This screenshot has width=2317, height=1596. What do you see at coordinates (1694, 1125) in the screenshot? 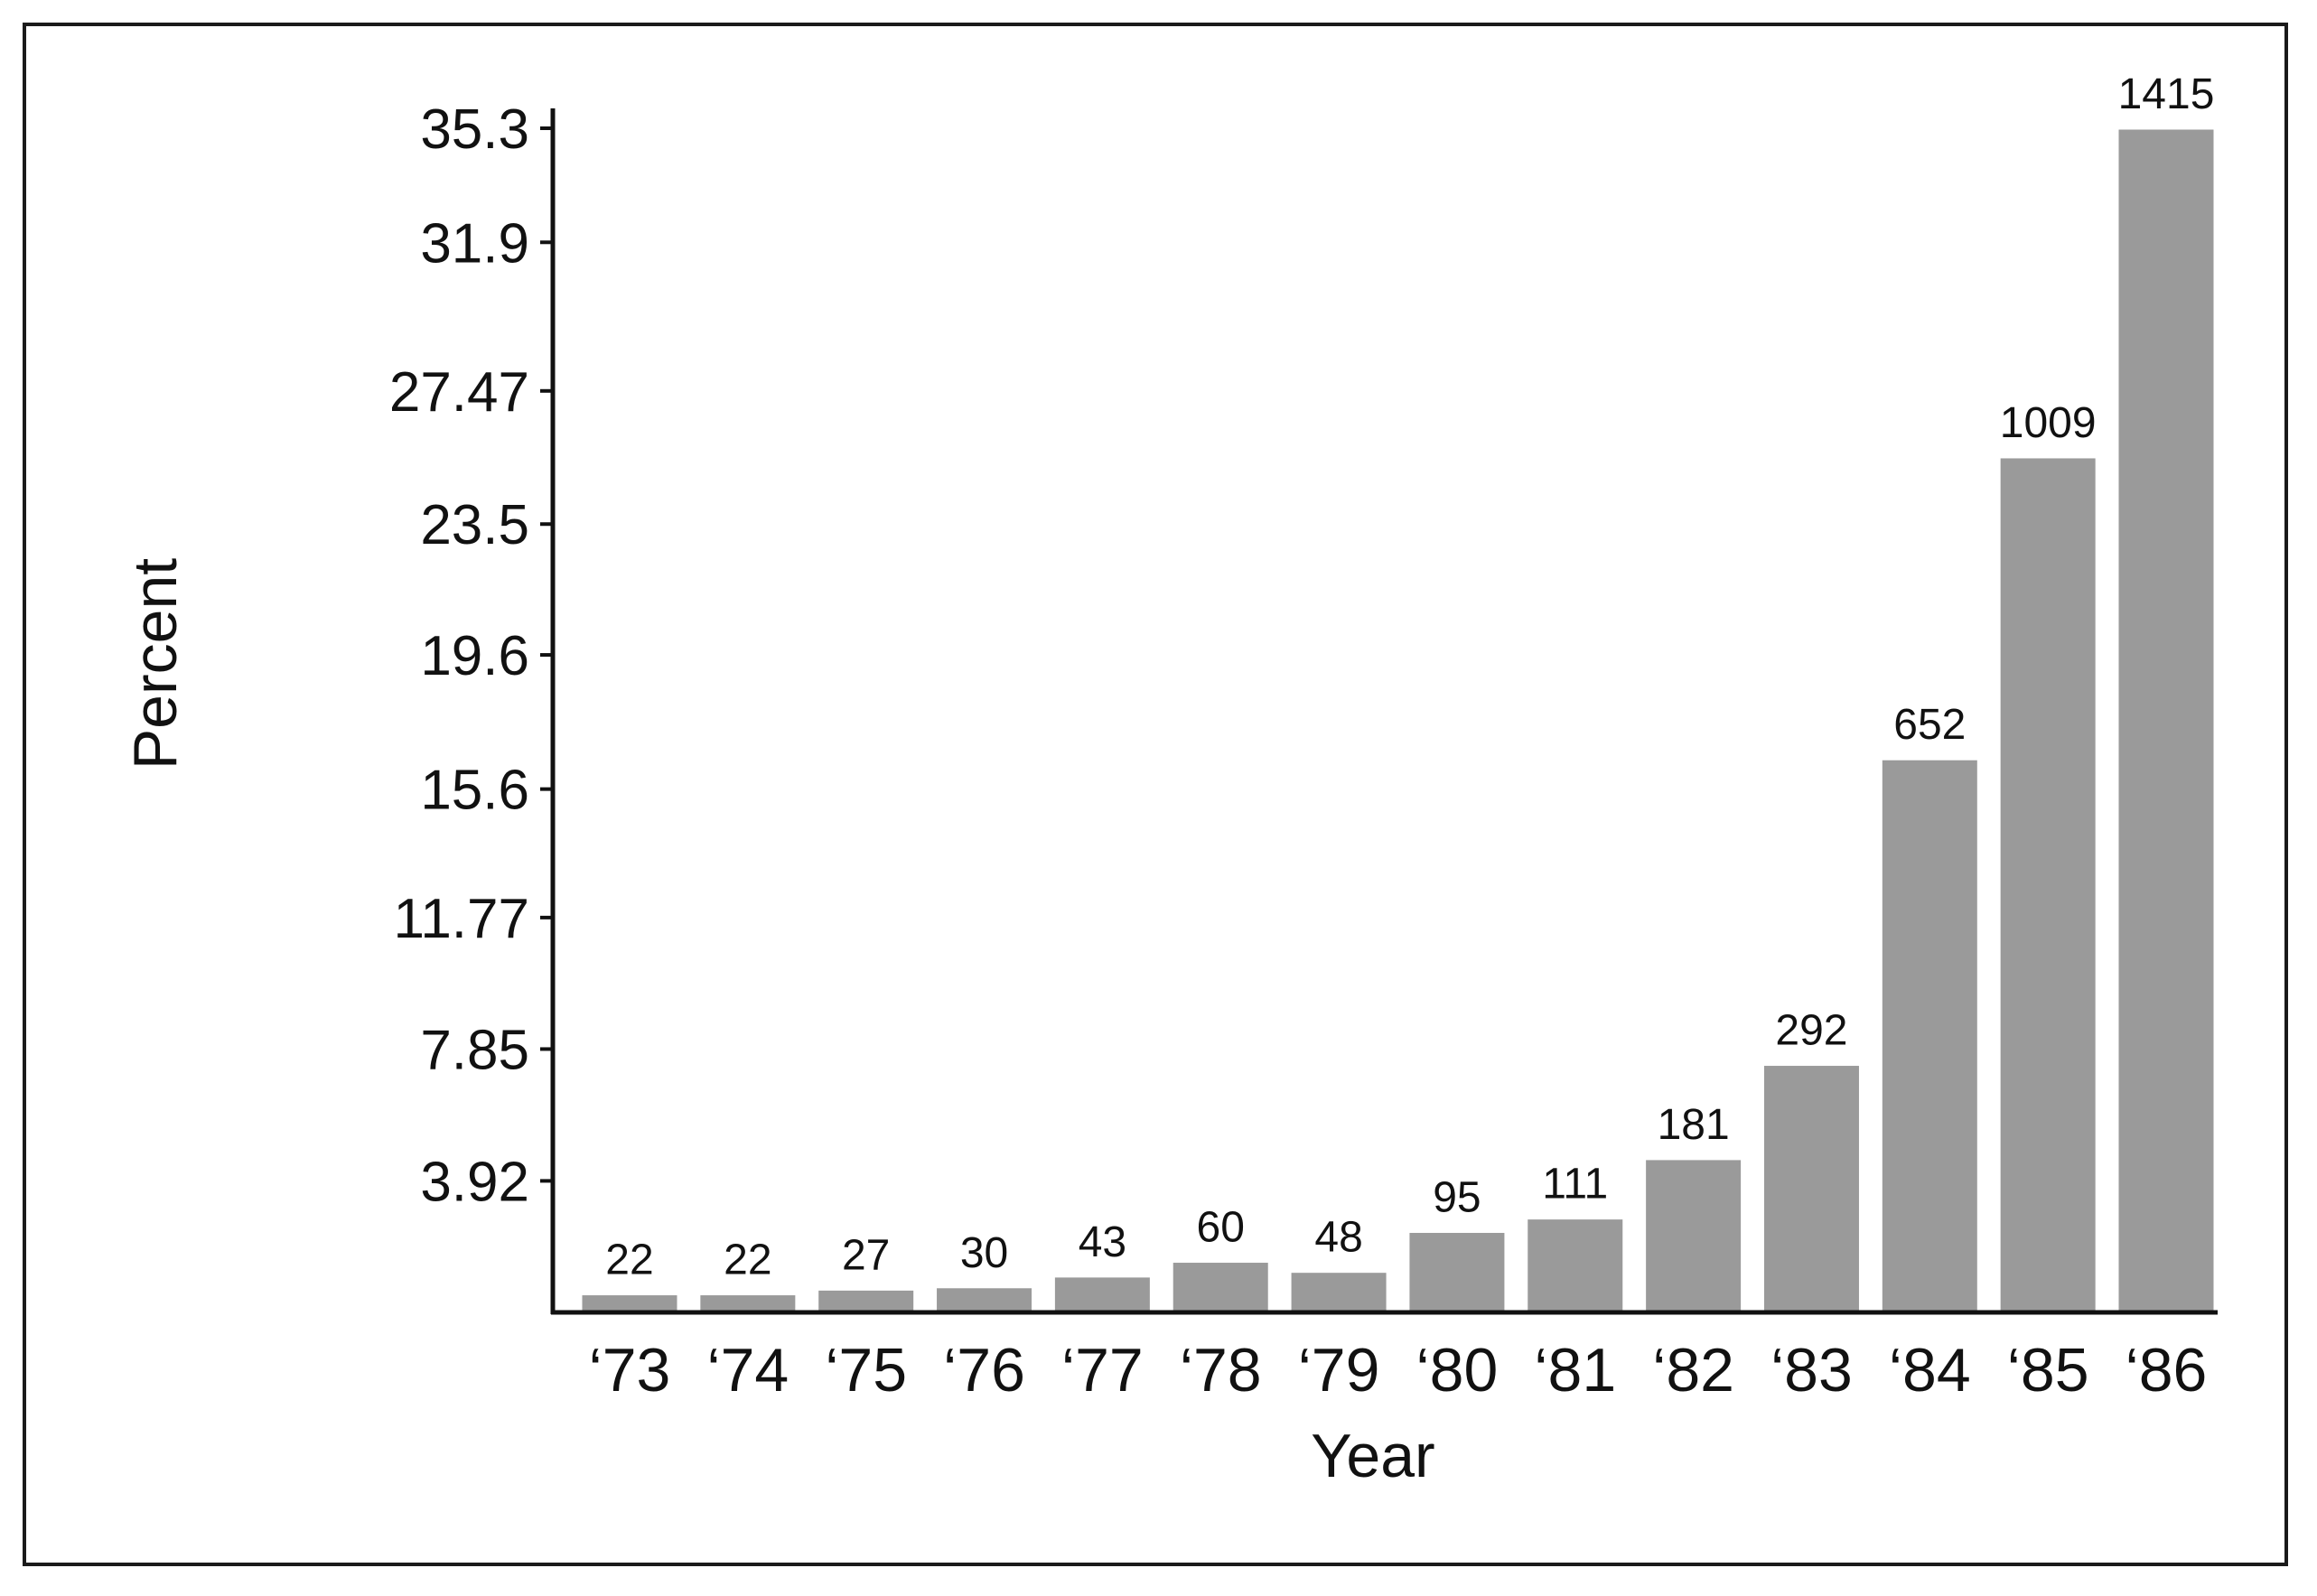
I see `bar-data-label: 181` at bounding box center [1694, 1125].